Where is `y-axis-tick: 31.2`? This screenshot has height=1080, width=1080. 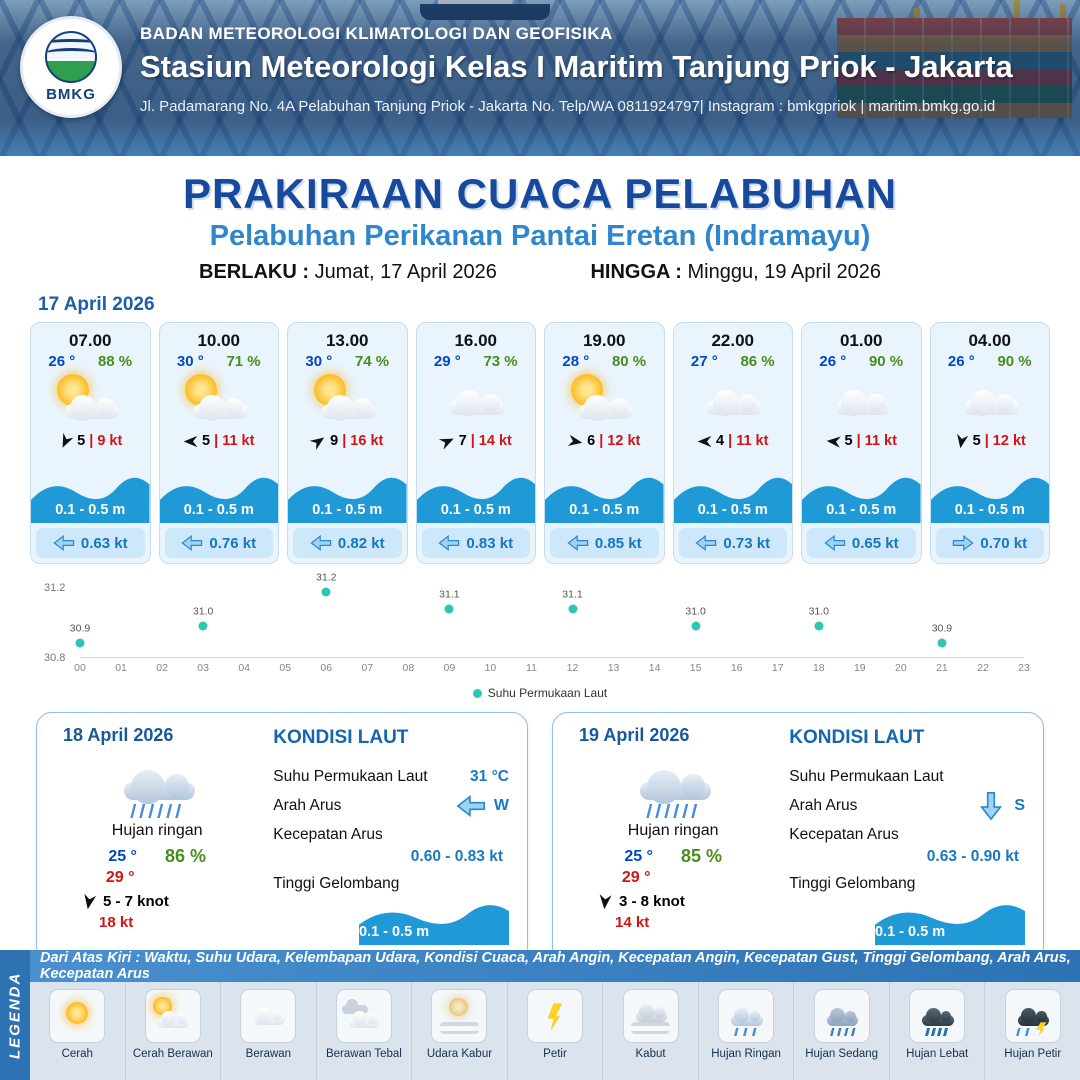
y-axis-tick: 31.2 is located at coordinates (55, 588).